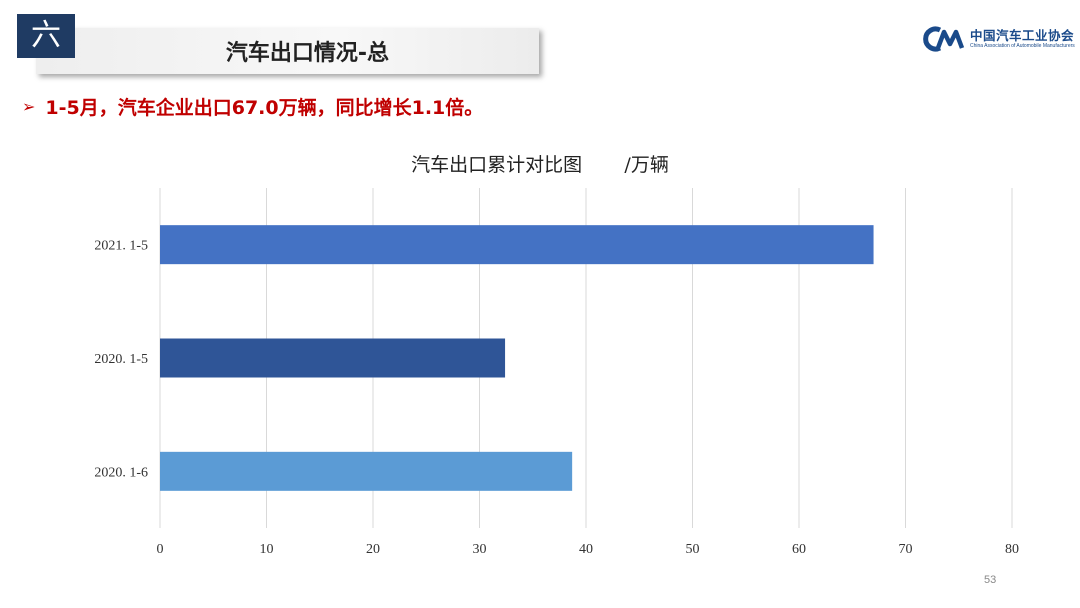 Image resolution: width=1080 pixels, height=608 pixels. Describe the element at coordinates (799, 549) in the screenshot. I see `x-tick-label: 60` at that location.